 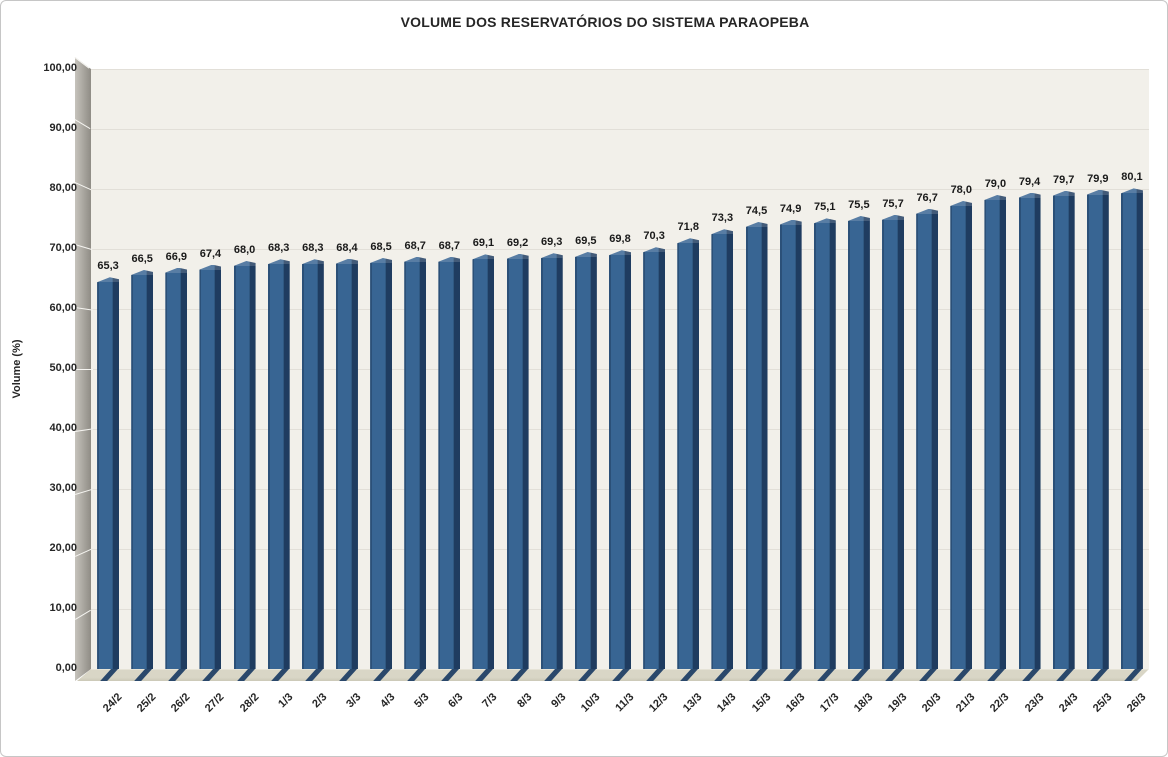 What do you see at coordinates (995, 184) in the screenshot?
I see `bar-value-label: 79,0` at bounding box center [995, 184].